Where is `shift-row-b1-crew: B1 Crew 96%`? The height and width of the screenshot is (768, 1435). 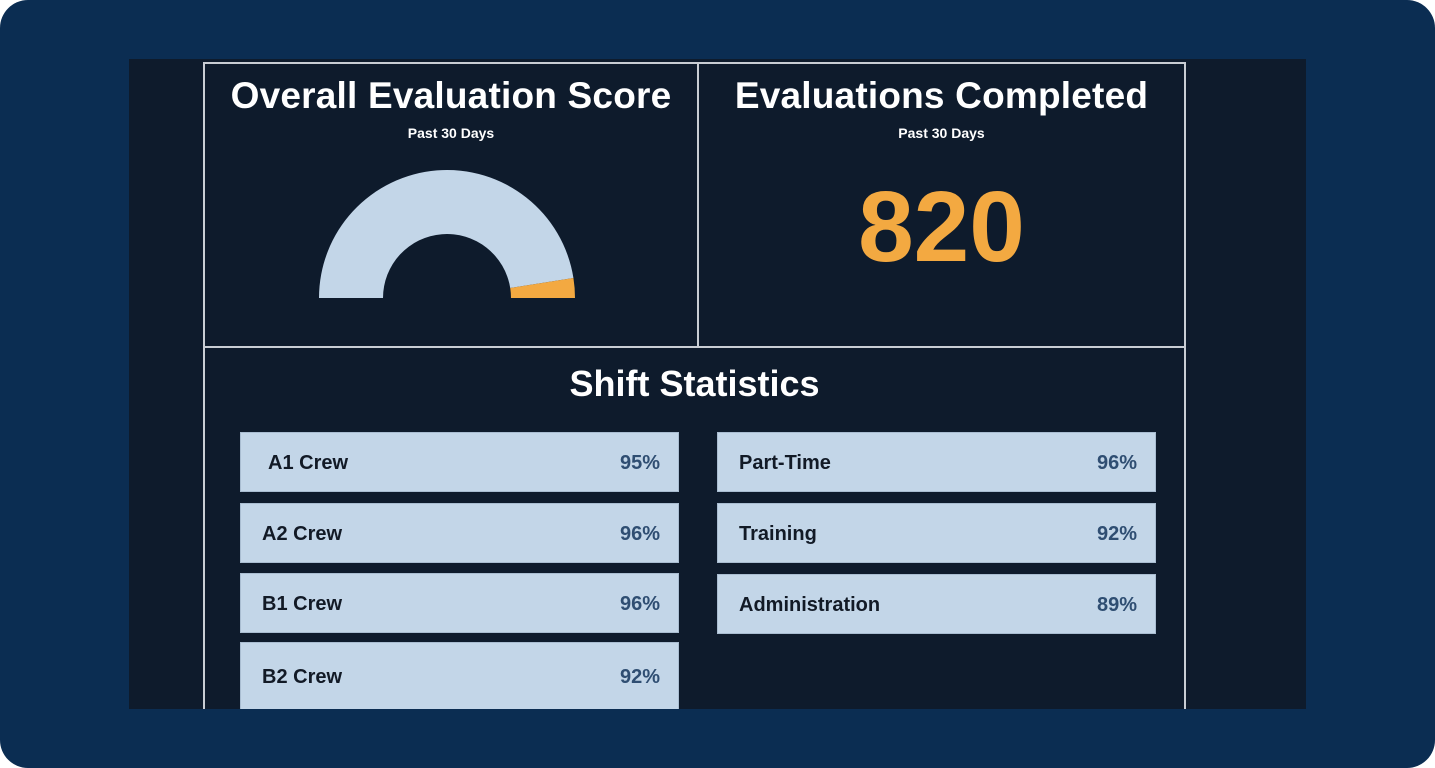
shift-row-b1-crew: B1 Crew 96% is located at coordinates (459, 603).